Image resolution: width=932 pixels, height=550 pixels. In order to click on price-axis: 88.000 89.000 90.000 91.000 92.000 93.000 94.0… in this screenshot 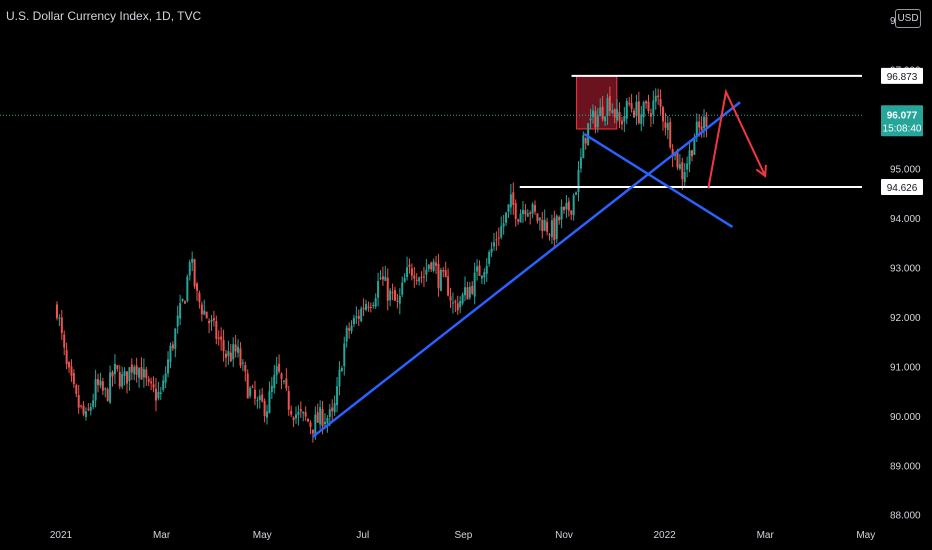, I will do `click(905, 269)`.